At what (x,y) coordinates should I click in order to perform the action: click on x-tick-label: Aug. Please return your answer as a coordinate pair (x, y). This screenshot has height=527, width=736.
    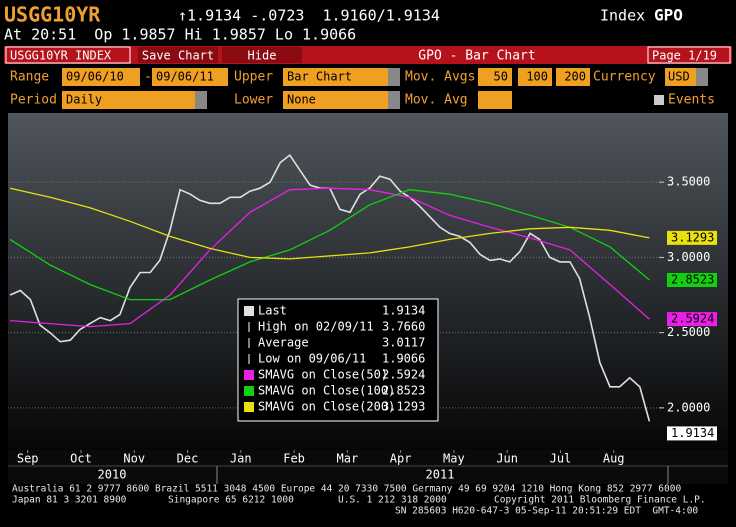
    Looking at the image, I should click on (614, 459).